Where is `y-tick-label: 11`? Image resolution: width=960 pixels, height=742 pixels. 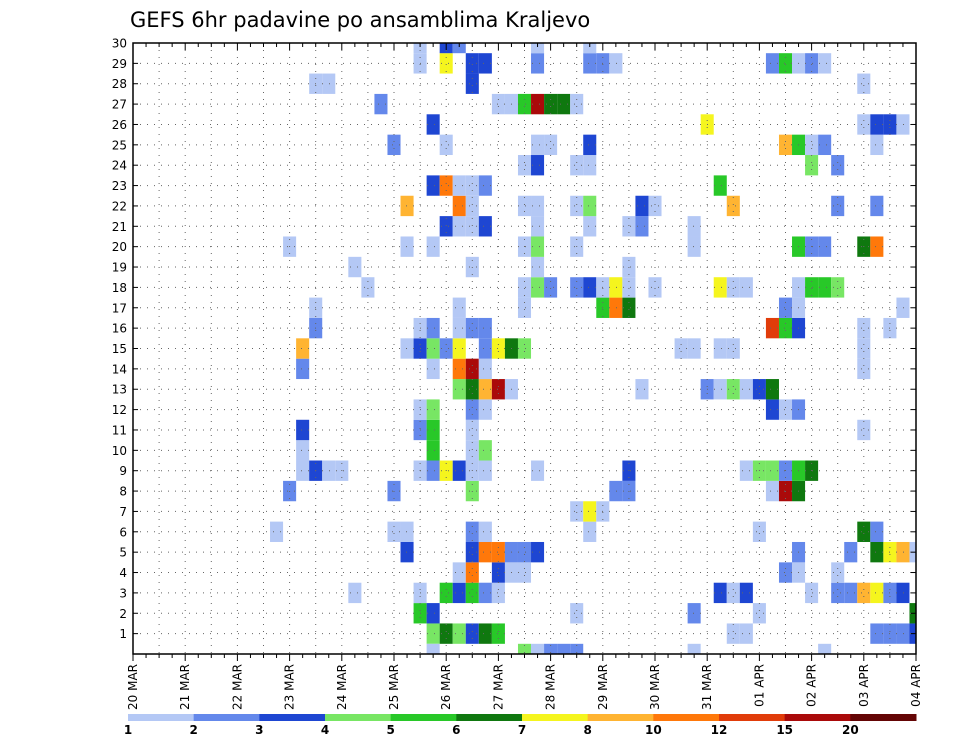 y-tick-label: 11 is located at coordinates (119, 430).